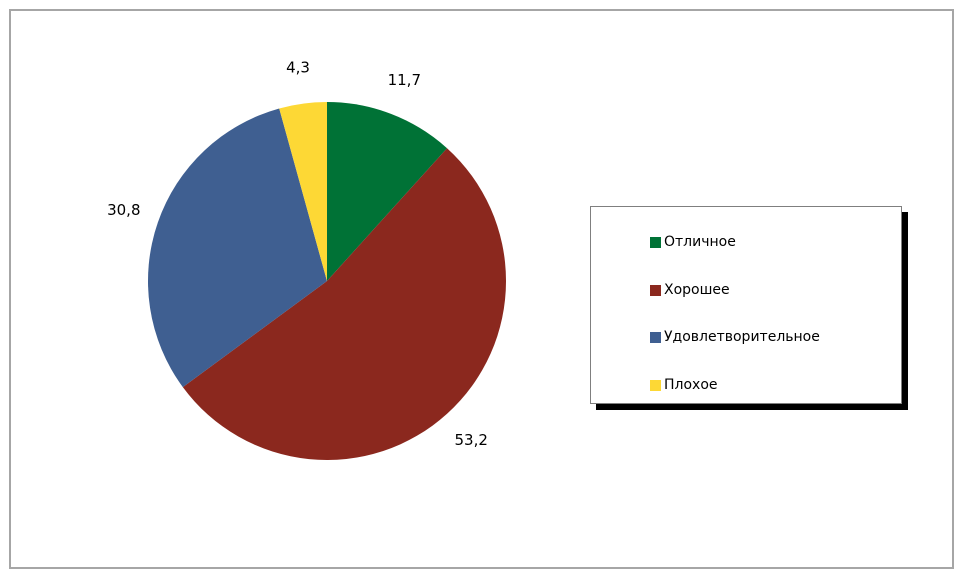 The height and width of the screenshot is (569, 958). I want to click on data-label-excellent: 11,7, so click(404, 80).